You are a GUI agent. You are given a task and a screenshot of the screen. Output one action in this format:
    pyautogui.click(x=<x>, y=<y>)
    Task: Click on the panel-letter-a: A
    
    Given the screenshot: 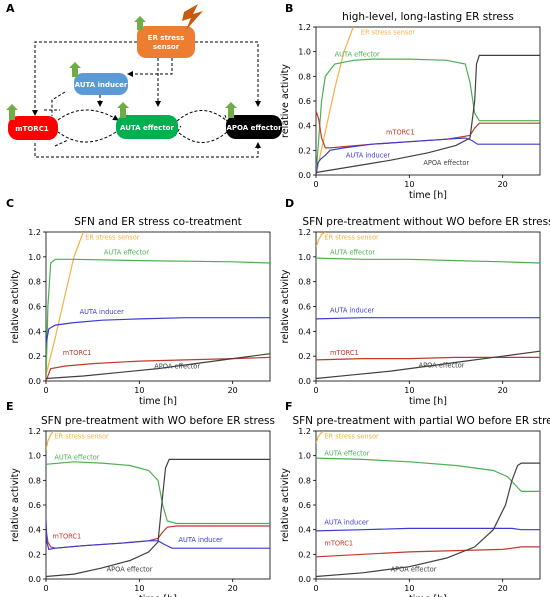 What is the action you would take?
    pyautogui.click(x=10, y=8)
    